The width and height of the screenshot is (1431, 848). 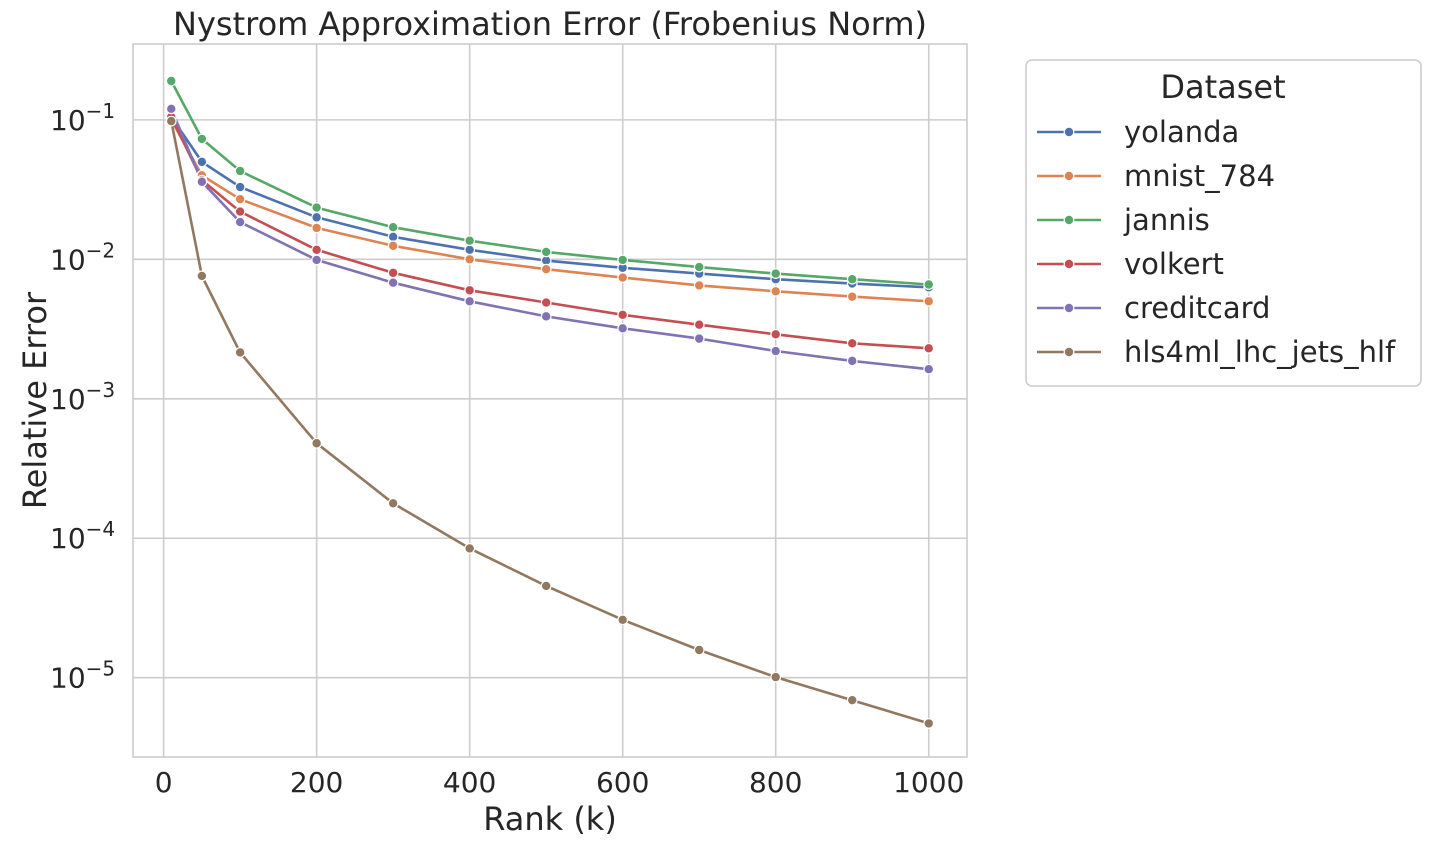 I want to click on x-tick-label: 800, so click(x=775, y=782).